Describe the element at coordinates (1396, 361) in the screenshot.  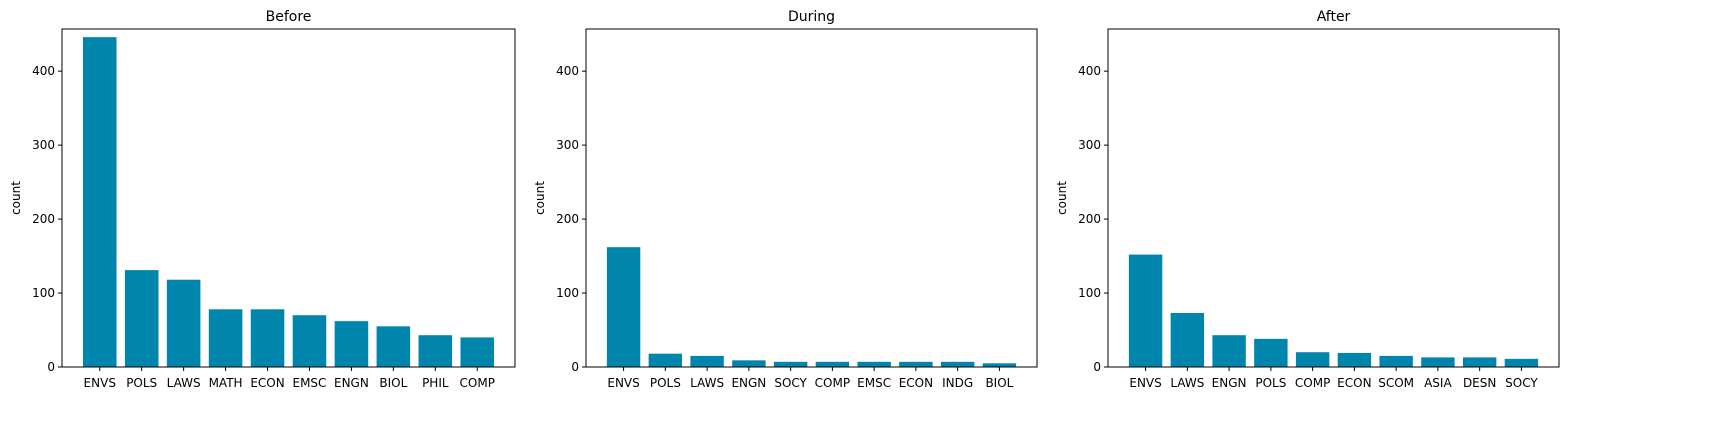
I see `bar-scom` at that location.